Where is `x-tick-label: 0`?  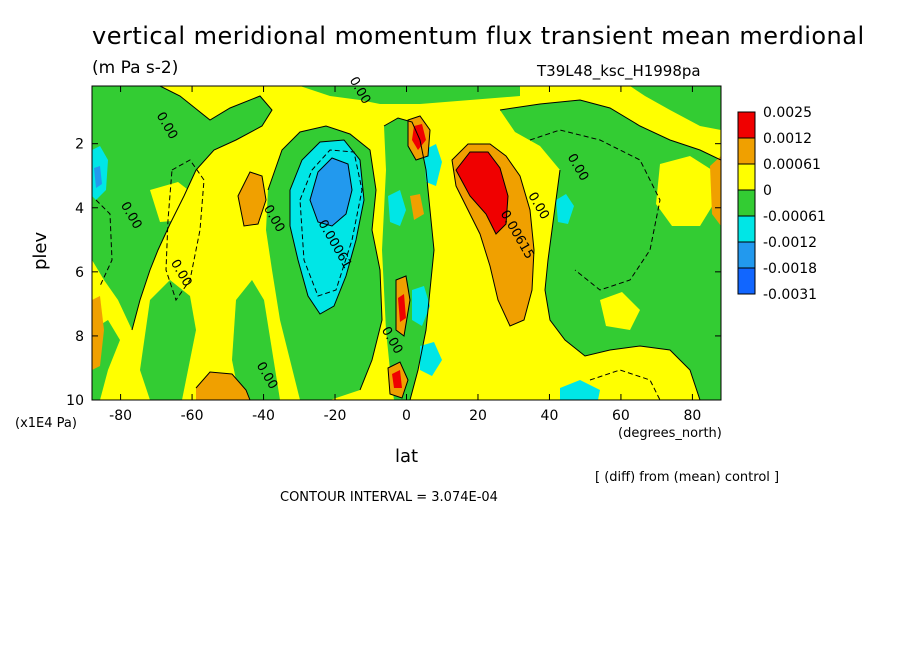 x-tick-label: 0 is located at coordinates (406, 416).